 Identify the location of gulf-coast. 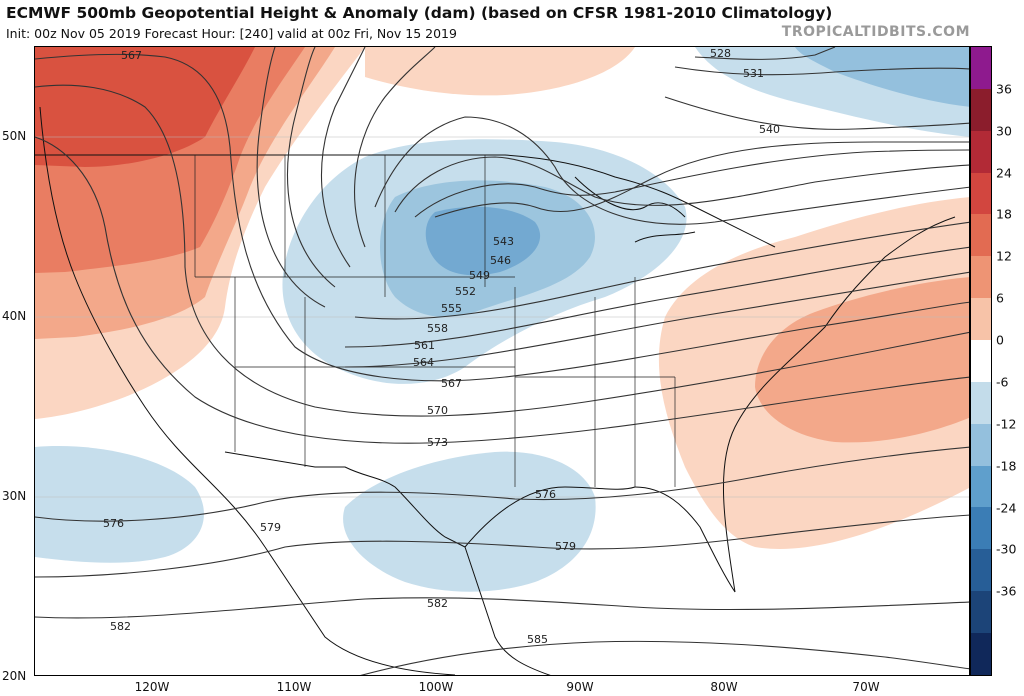
(600, 539).